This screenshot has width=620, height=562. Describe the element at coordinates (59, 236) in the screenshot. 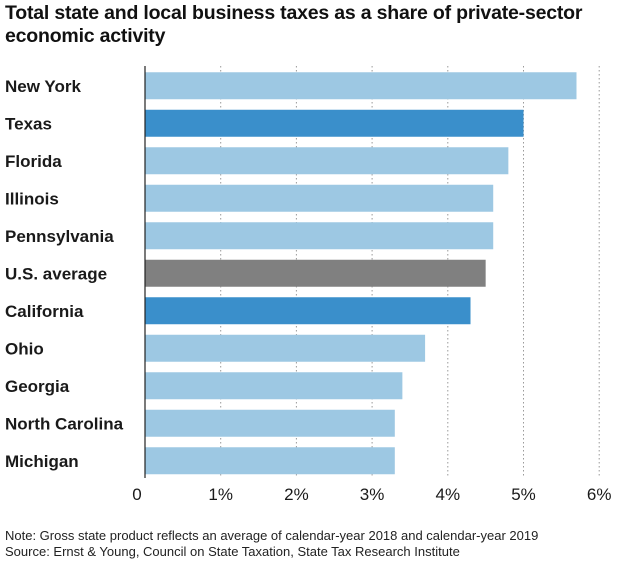

I see `category-label: Pennsylvania` at that location.